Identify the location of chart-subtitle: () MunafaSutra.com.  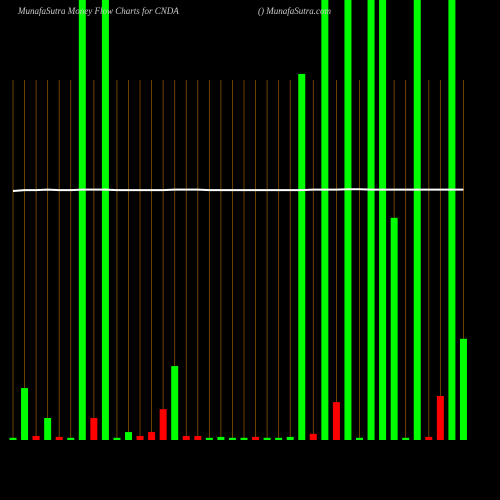
(294, 11).